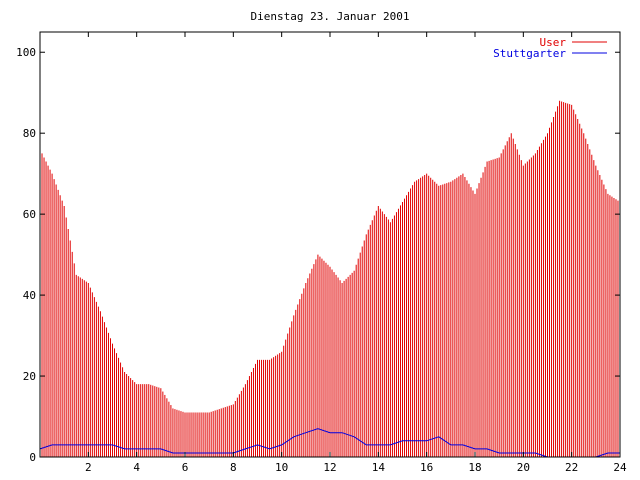 This screenshot has width=640, height=480. What do you see at coordinates (29, 133) in the screenshot?
I see `y-tick-label: 80` at bounding box center [29, 133].